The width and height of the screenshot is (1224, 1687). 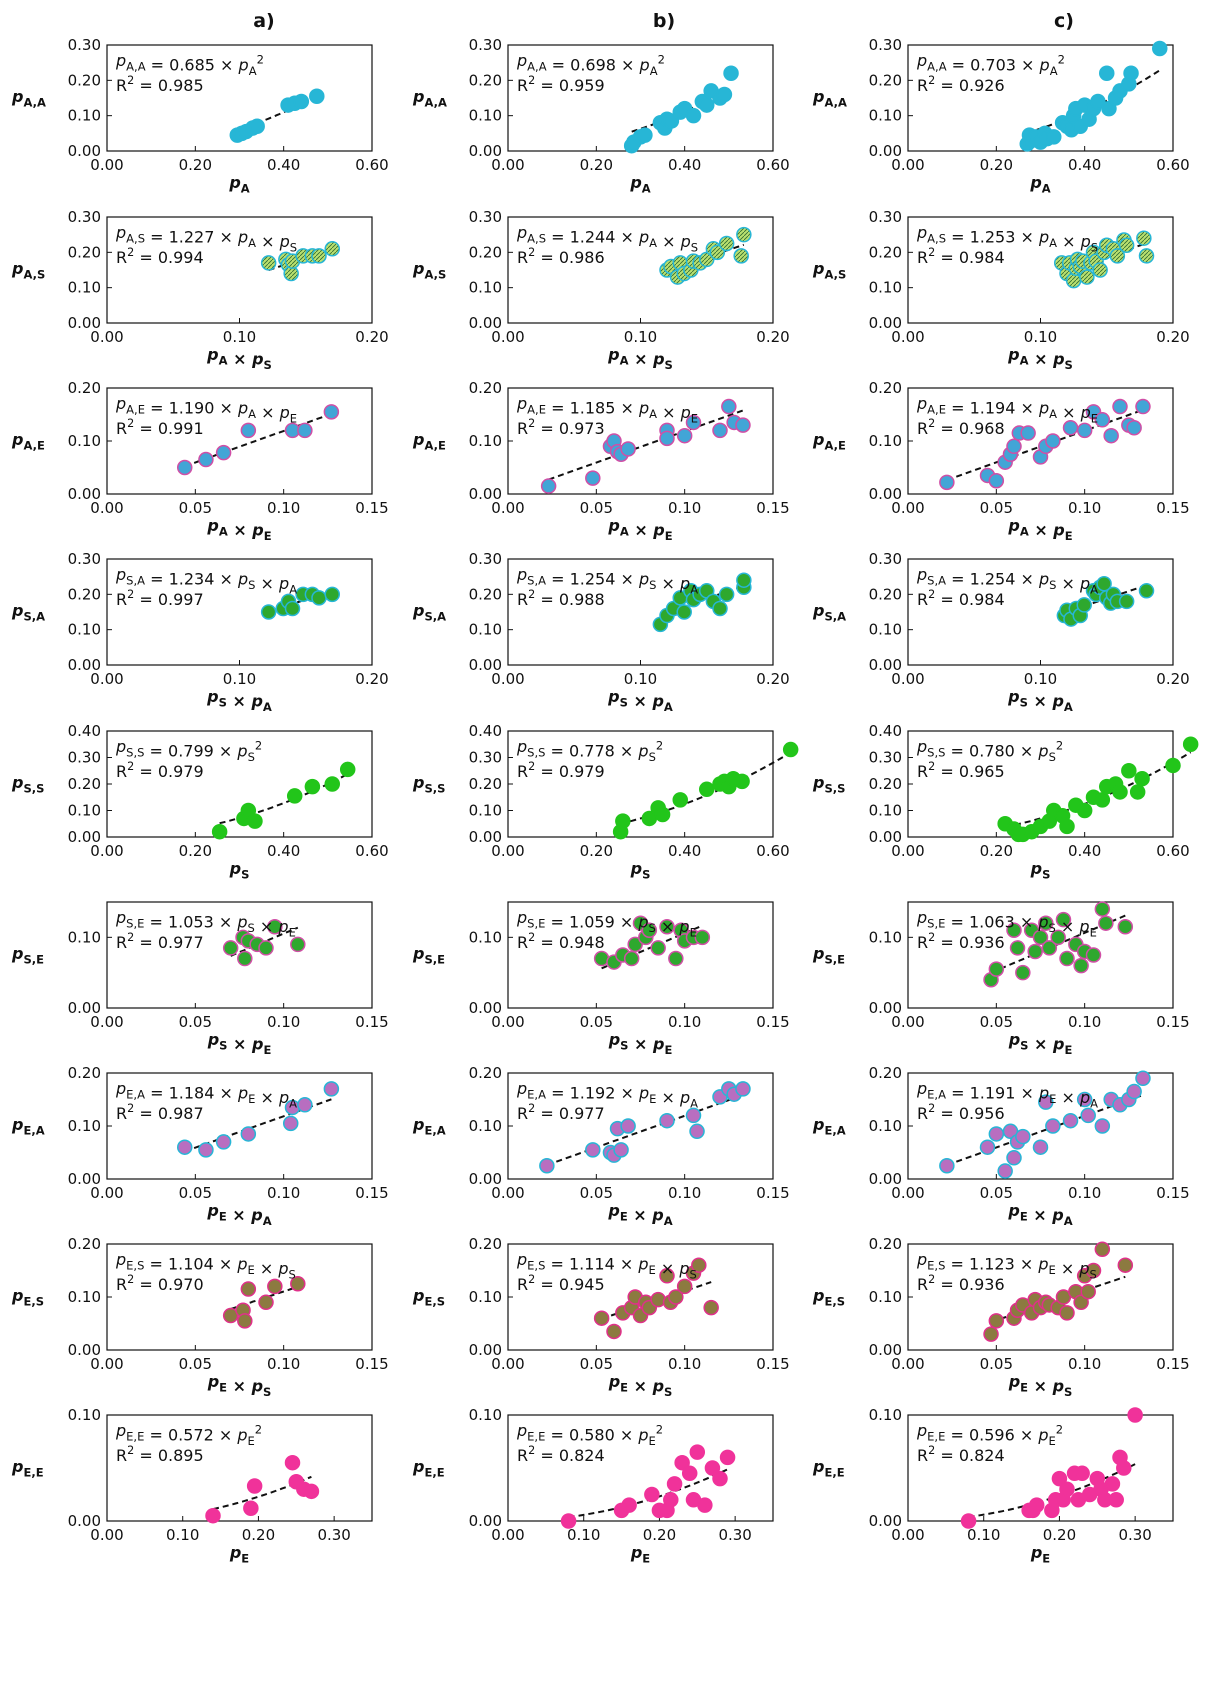 I want to click on r-squared: R2 = 0.987, so click(x=160, y=1112).